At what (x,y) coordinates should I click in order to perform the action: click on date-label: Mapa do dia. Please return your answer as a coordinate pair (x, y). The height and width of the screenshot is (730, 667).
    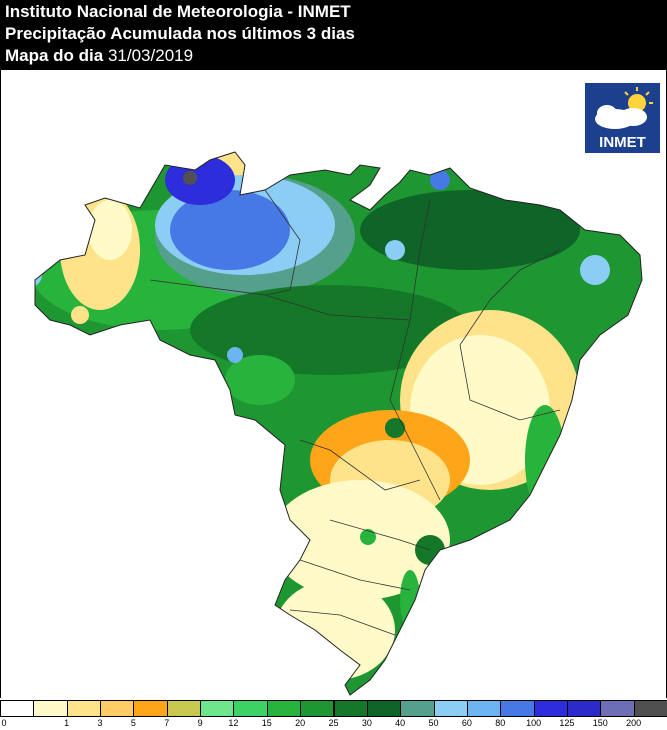
    Looking at the image, I should click on (54, 55).